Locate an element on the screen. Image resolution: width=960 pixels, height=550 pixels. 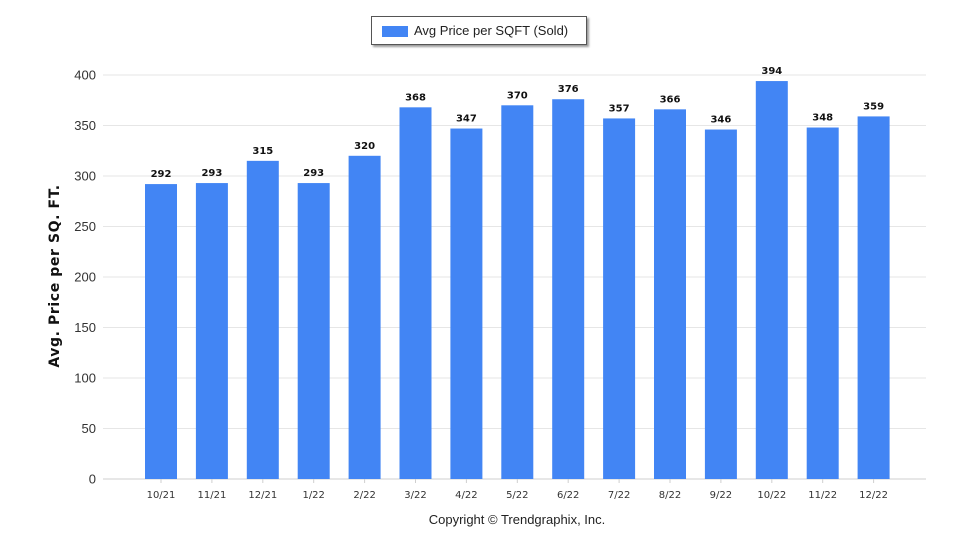
x-tick-label: 7/22 is located at coordinates (619, 495).